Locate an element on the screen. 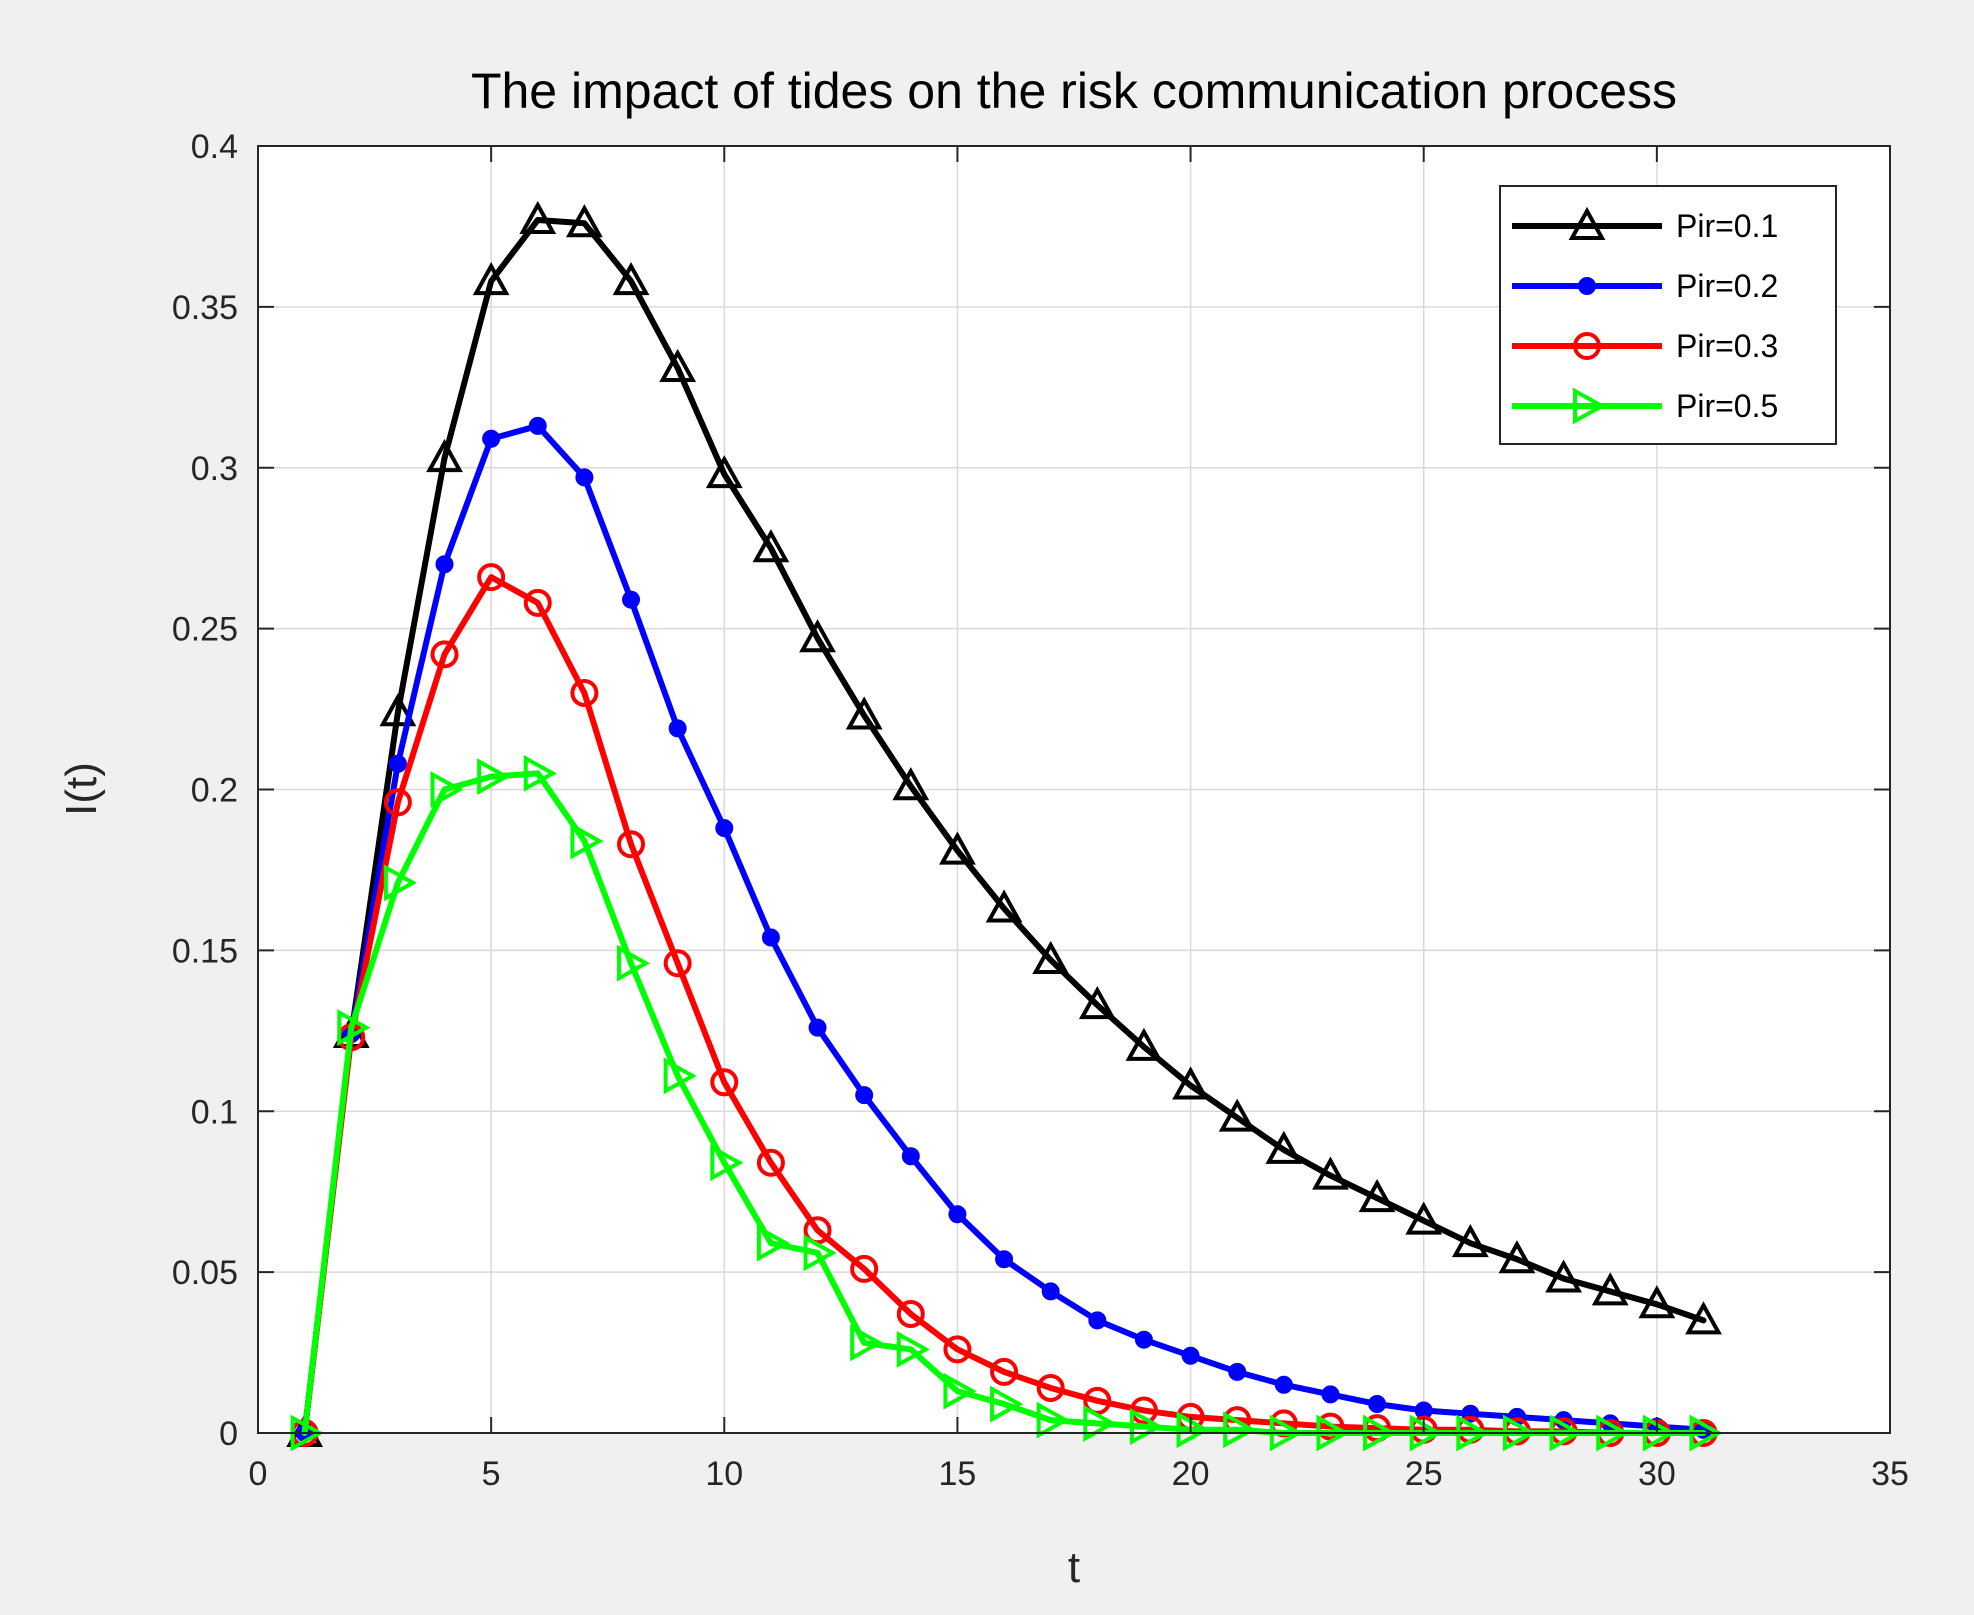  legend: Pir=0.1 Pir=0.2 Pir=0.3 Pir=0.5 is located at coordinates (1668, 315).